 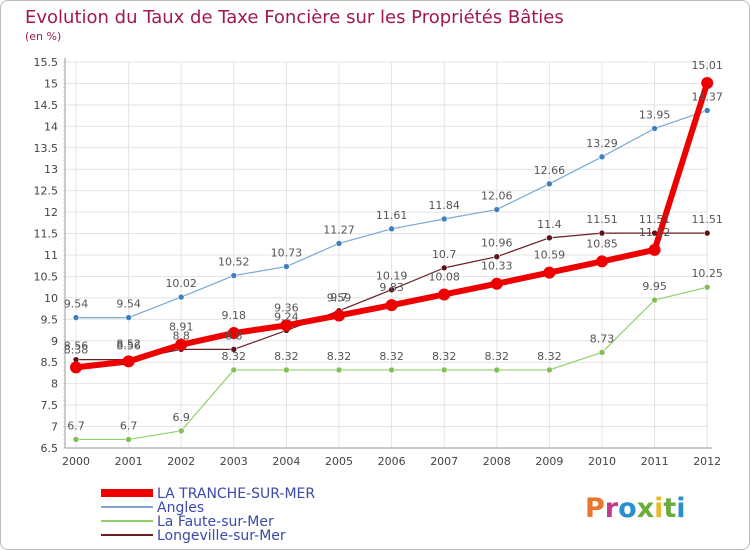 What do you see at coordinates (444, 461) in the screenshot?
I see `x-tick-label: 2007` at bounding box center [444, 461].